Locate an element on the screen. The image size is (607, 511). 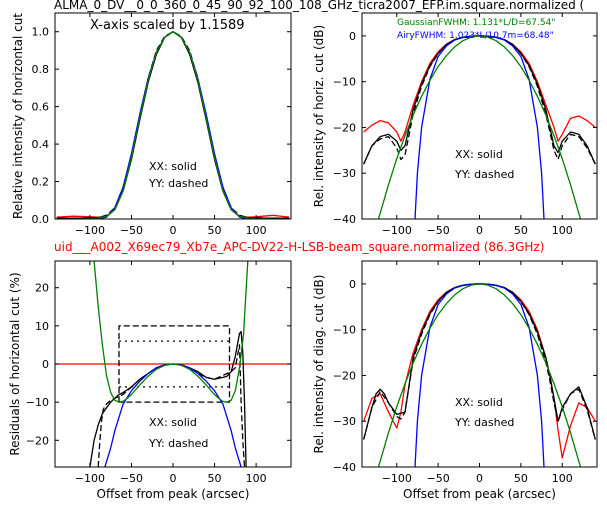
y-tick-label: 1.0 is located at coordinates (41, 32).